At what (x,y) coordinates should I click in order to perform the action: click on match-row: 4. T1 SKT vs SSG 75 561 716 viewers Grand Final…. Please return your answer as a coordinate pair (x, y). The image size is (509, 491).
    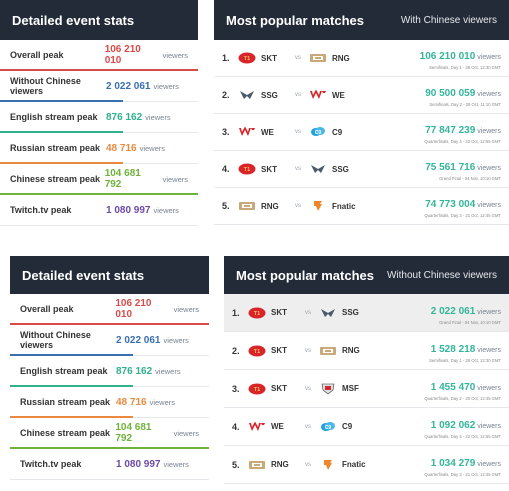
    Looking at the image, I should click on (361, 169).